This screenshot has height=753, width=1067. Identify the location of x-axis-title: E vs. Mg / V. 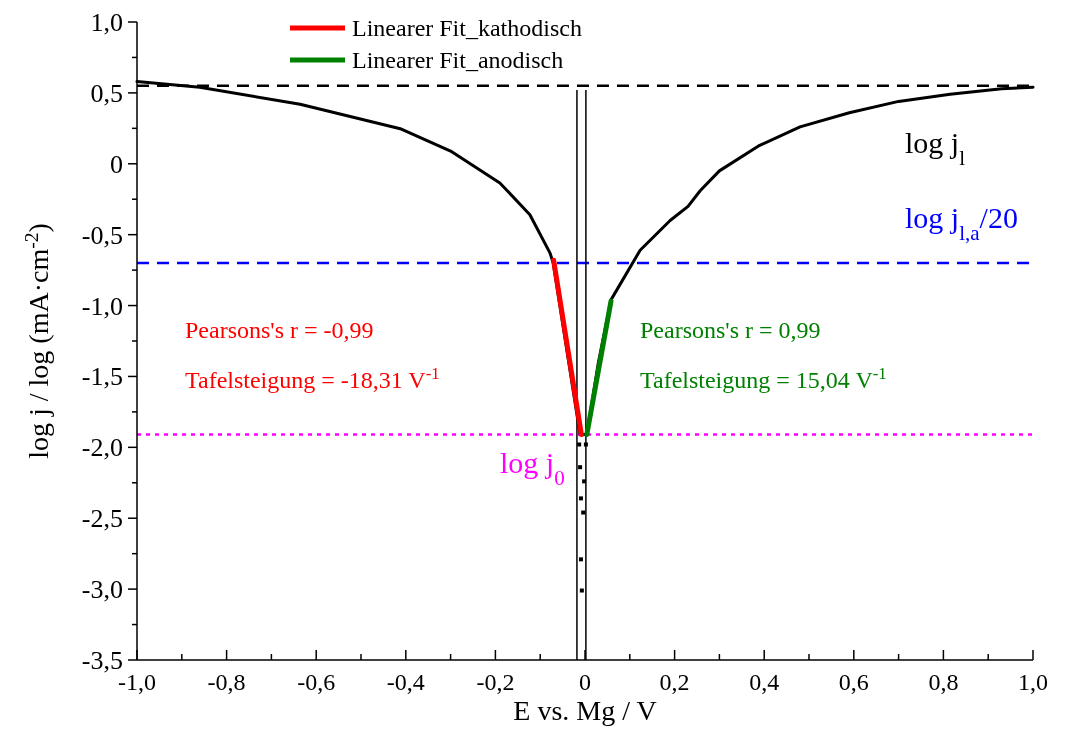
(585, 710).